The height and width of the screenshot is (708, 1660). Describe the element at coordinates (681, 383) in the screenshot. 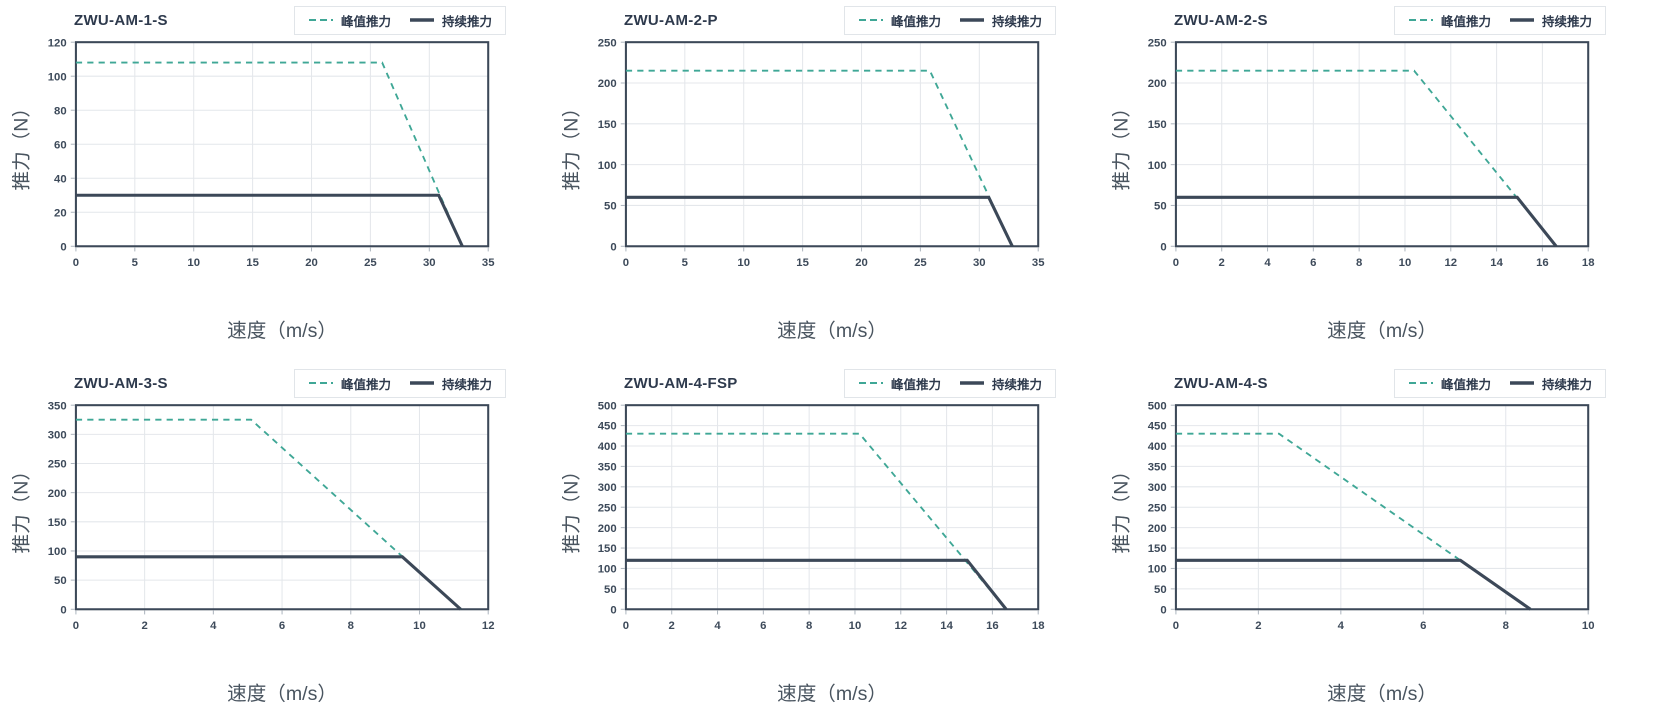

I see `chart-title: ZWU-AM-4-FSP` at that location.